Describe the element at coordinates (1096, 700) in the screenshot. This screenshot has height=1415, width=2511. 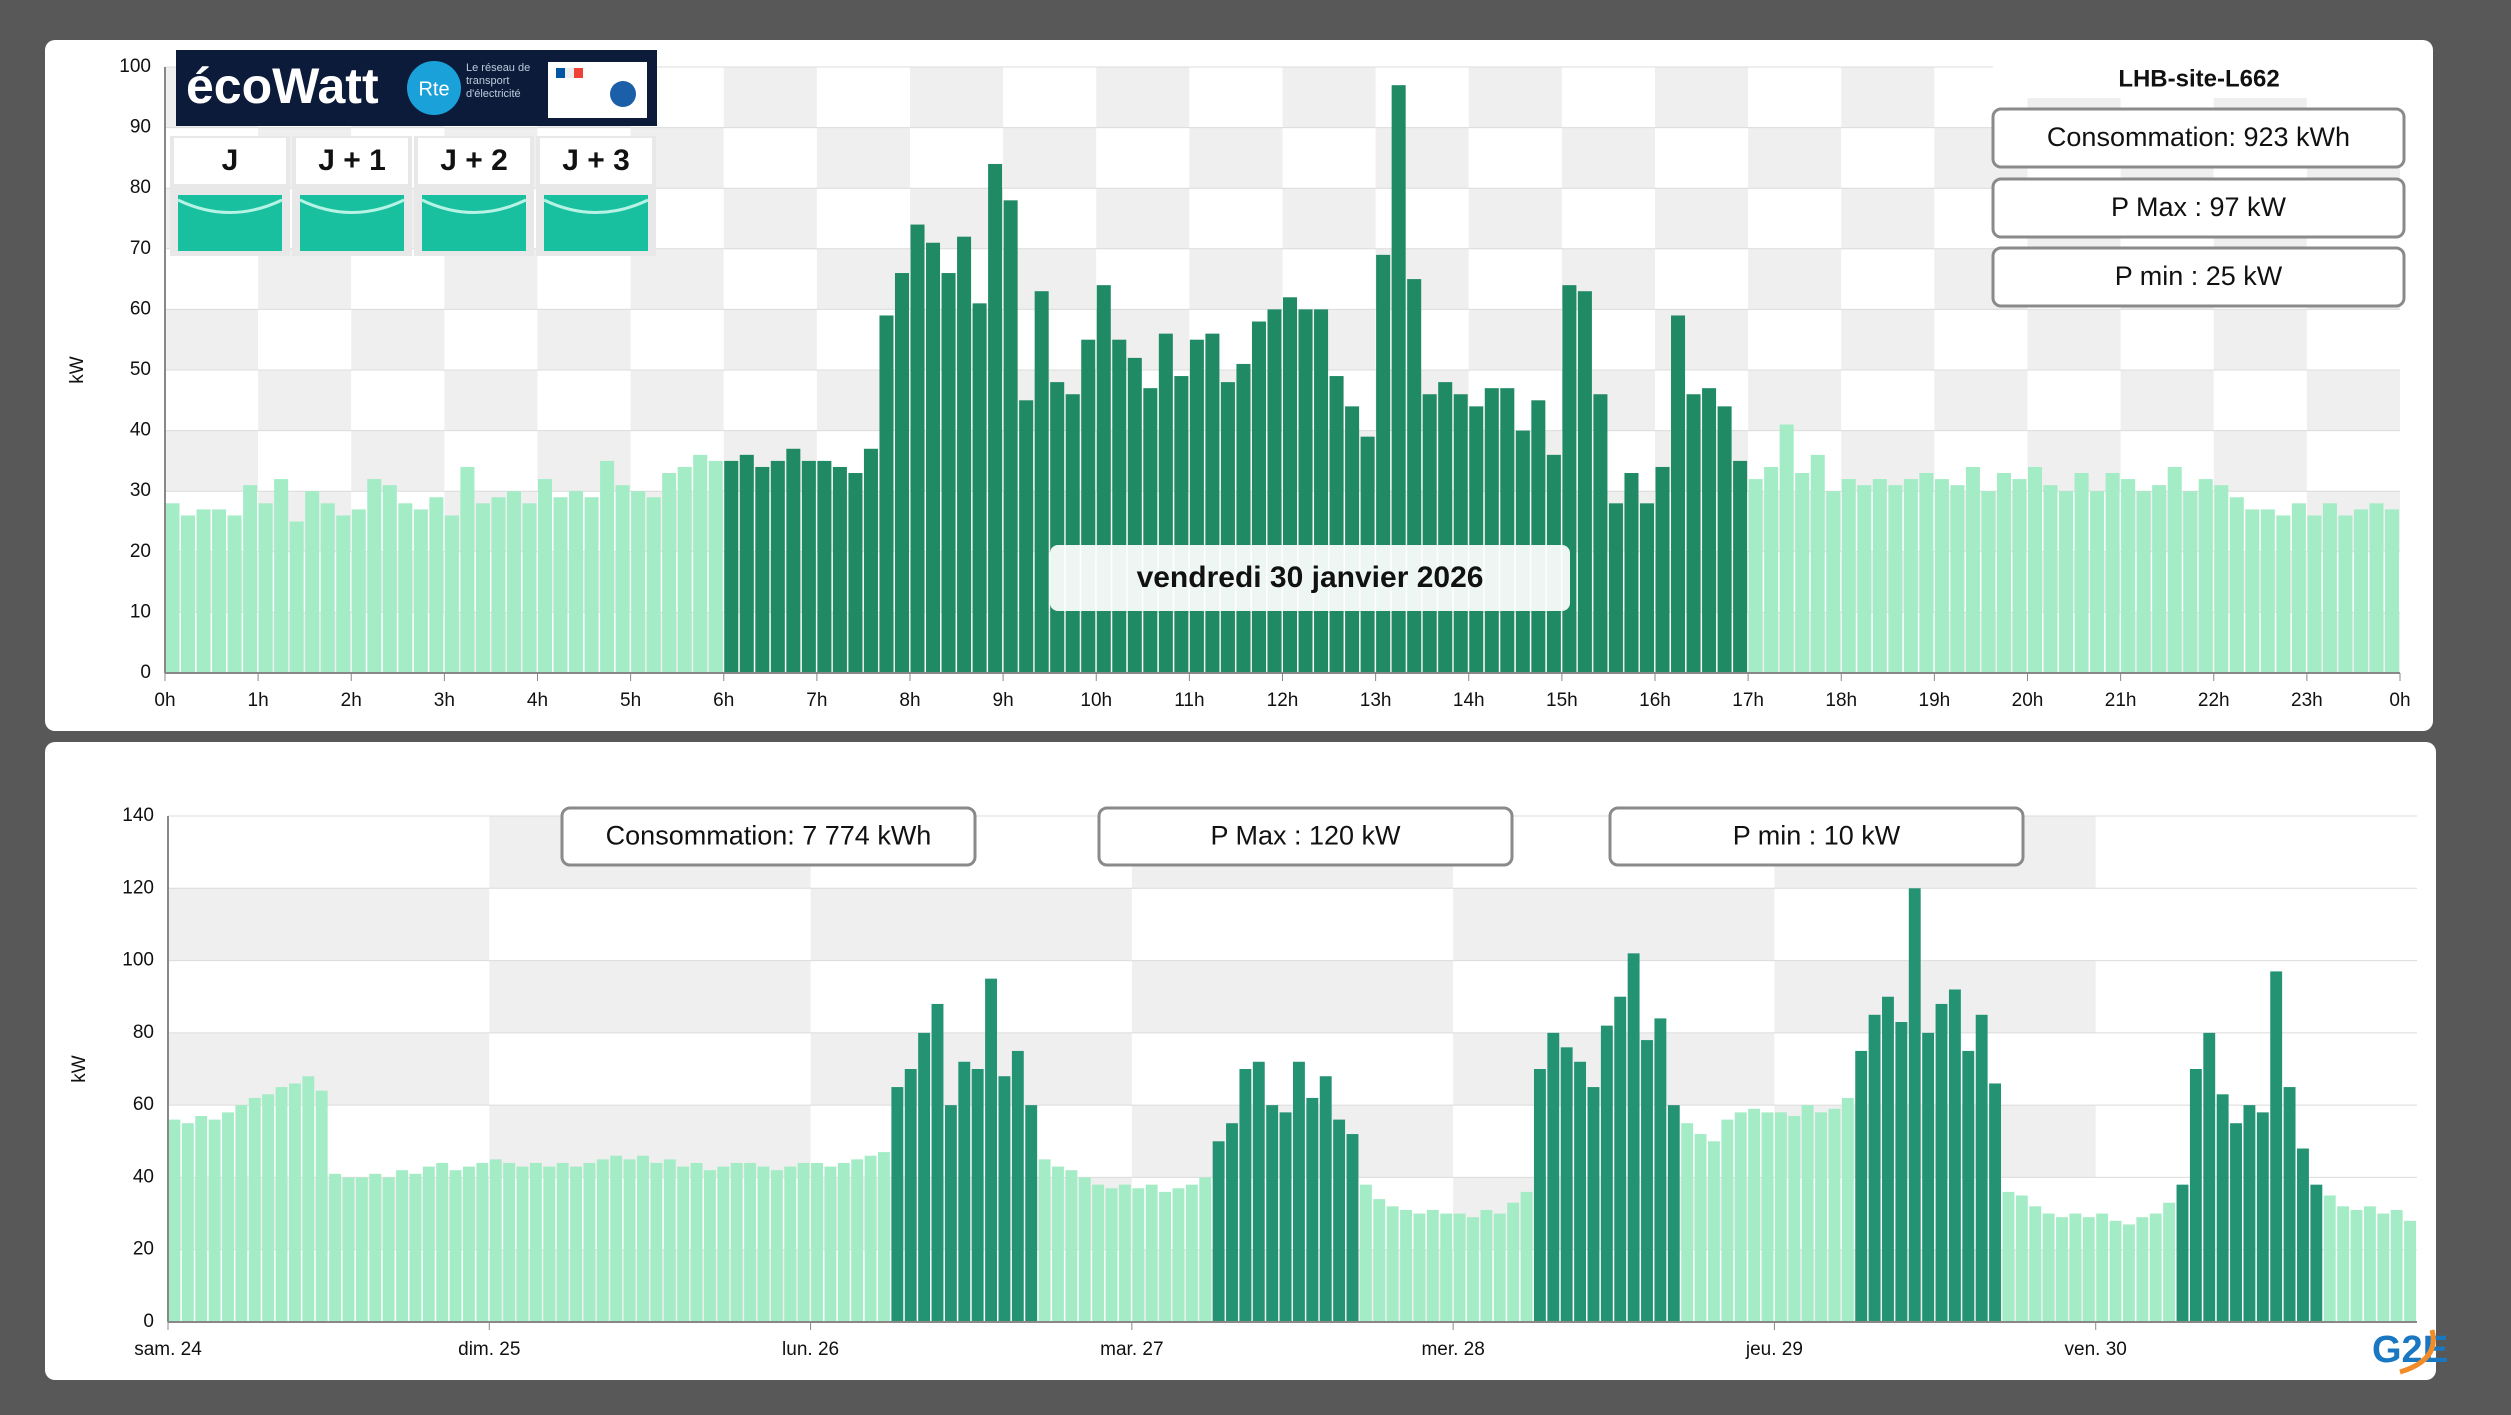
I see `x-tick-label: 10h` at that location.